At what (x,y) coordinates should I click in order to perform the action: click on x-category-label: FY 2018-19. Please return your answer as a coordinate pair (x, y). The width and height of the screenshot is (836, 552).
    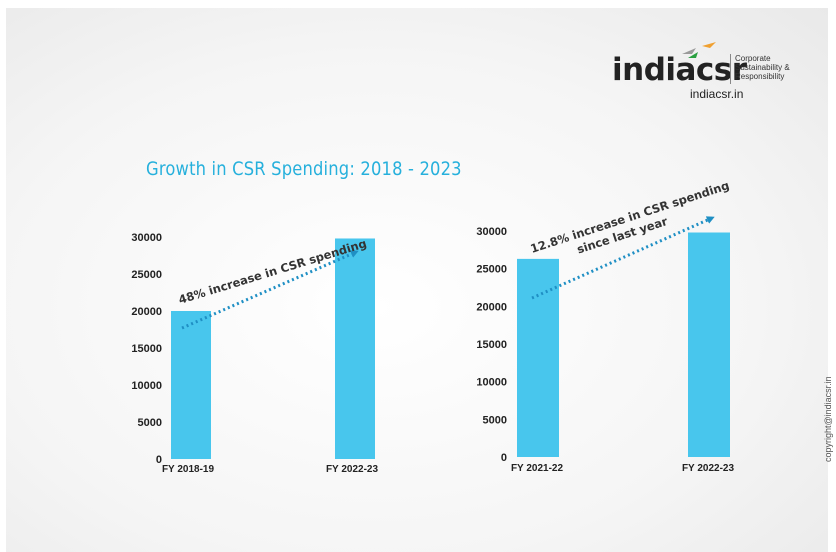
    Looking at the image, I should click on (188, 469).